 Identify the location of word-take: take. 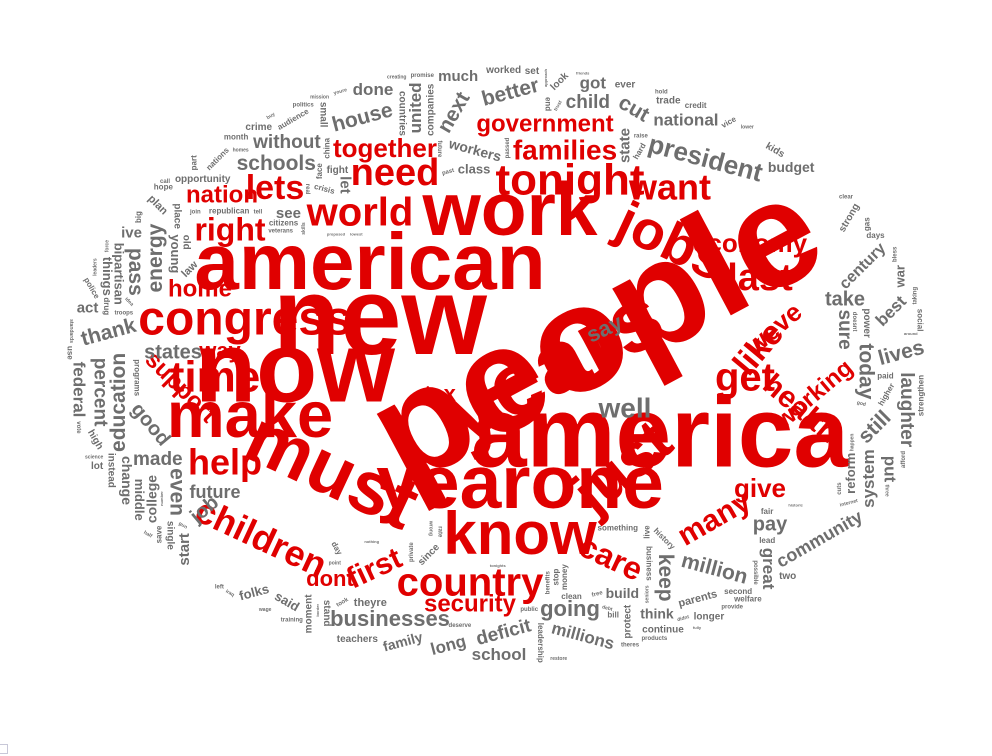
(845, 299).